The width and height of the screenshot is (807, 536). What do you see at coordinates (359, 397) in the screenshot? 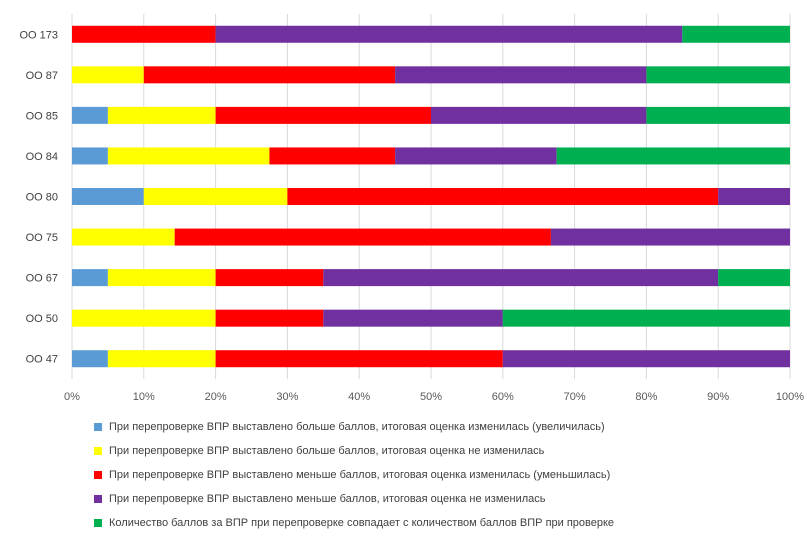
I see `x-tick-label: 40%` at bounding box center [359, 397].